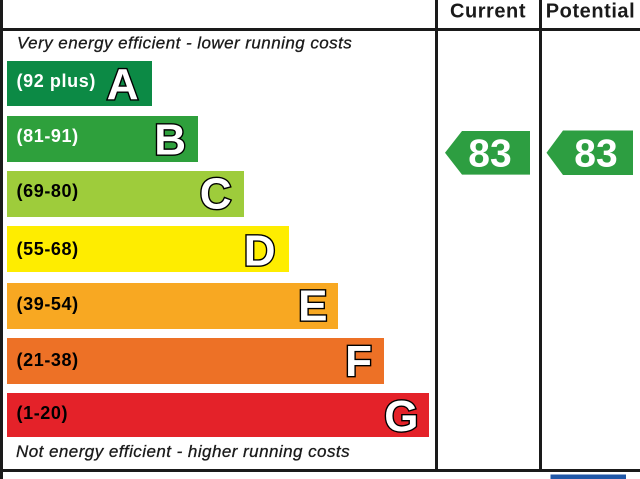 The image size is (640, 479). What do you see at coordinates (123, 84) in the screenshot?
I see `svg-text: A` at bounding box center [123, 84].